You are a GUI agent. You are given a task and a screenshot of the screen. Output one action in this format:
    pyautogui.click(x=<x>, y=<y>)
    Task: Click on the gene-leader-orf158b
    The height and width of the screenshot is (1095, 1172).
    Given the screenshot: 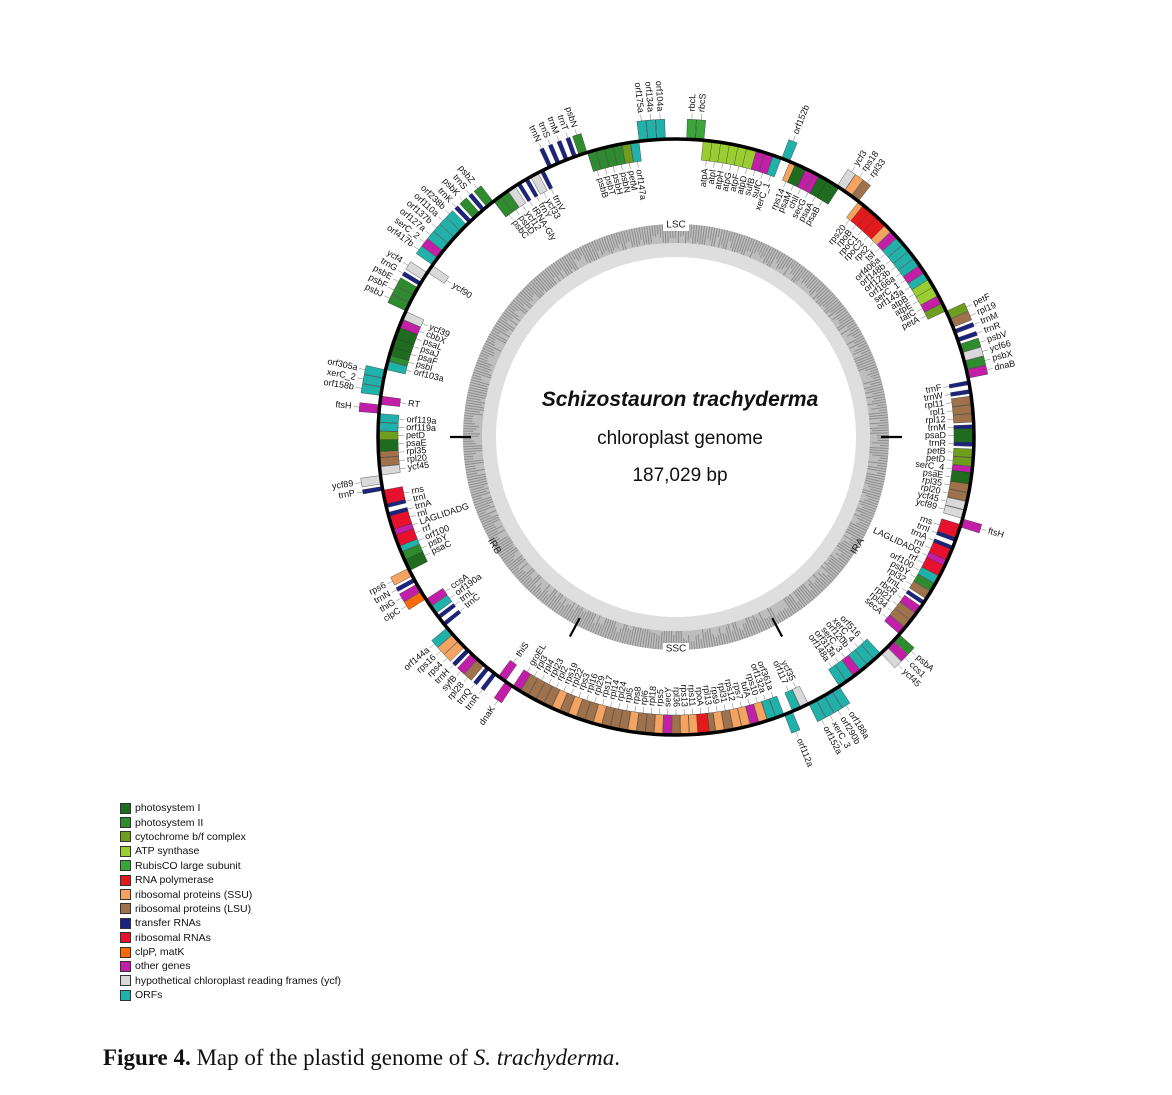 What is the action you would take?
    pyautogui.click(x=358, y=388)
    